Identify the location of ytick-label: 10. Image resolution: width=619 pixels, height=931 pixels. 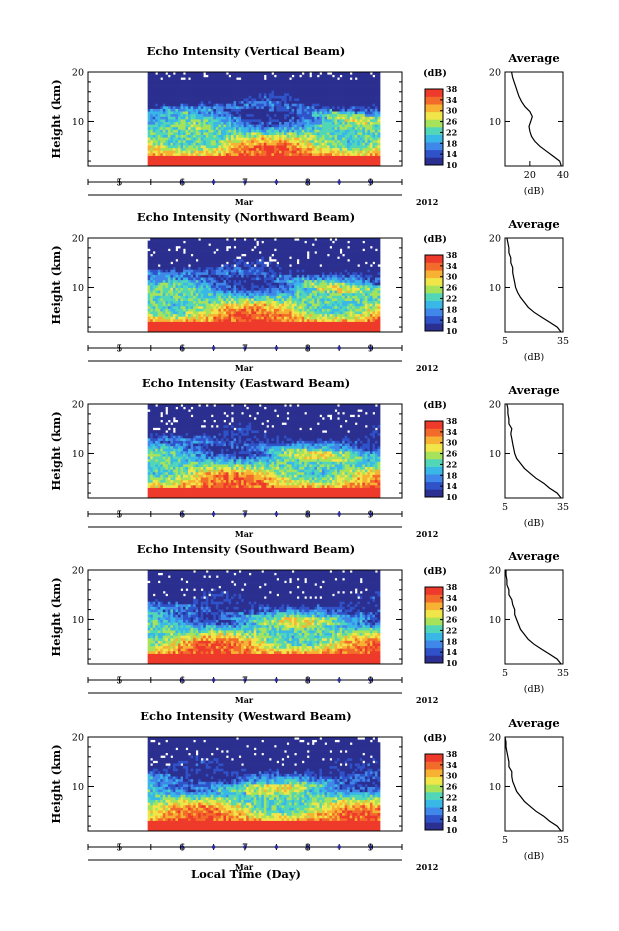
(78, 122).